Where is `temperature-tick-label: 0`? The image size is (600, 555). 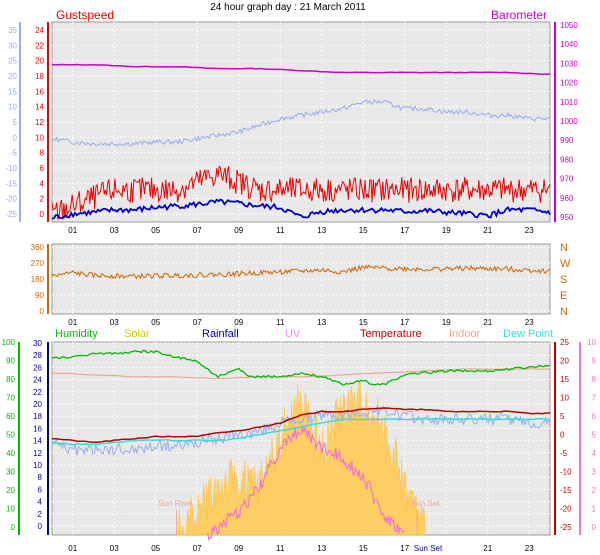 temperature-tick-label: 0 is located at coordinates (562, 435).